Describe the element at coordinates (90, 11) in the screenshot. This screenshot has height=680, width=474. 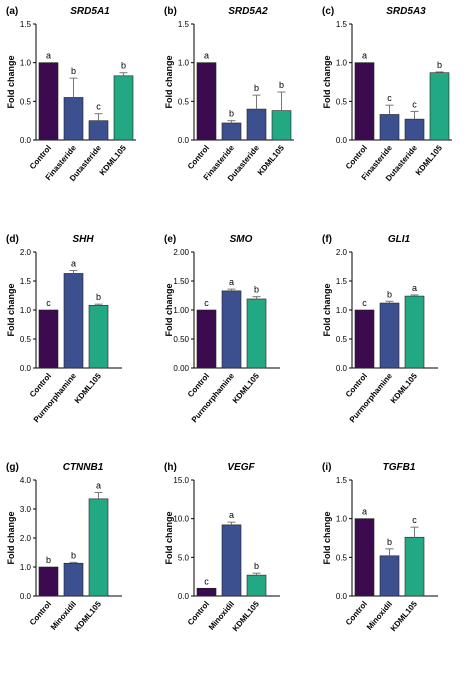
I see `chart-title: SRD5A1` at that location.